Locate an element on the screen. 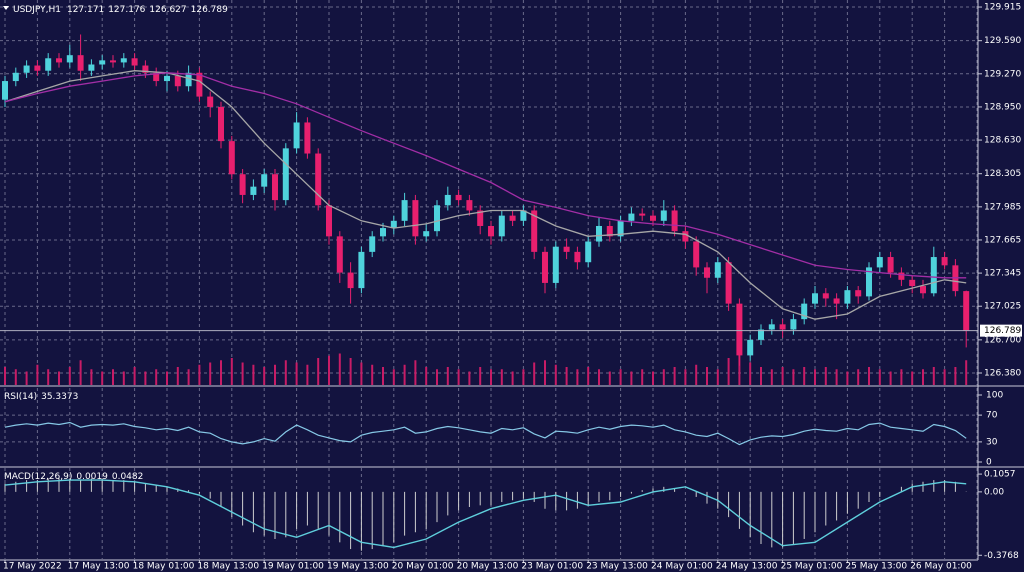 The height and width of the screenshot is (572, 1024). menu-arrow is located at coordinates (6, 8).